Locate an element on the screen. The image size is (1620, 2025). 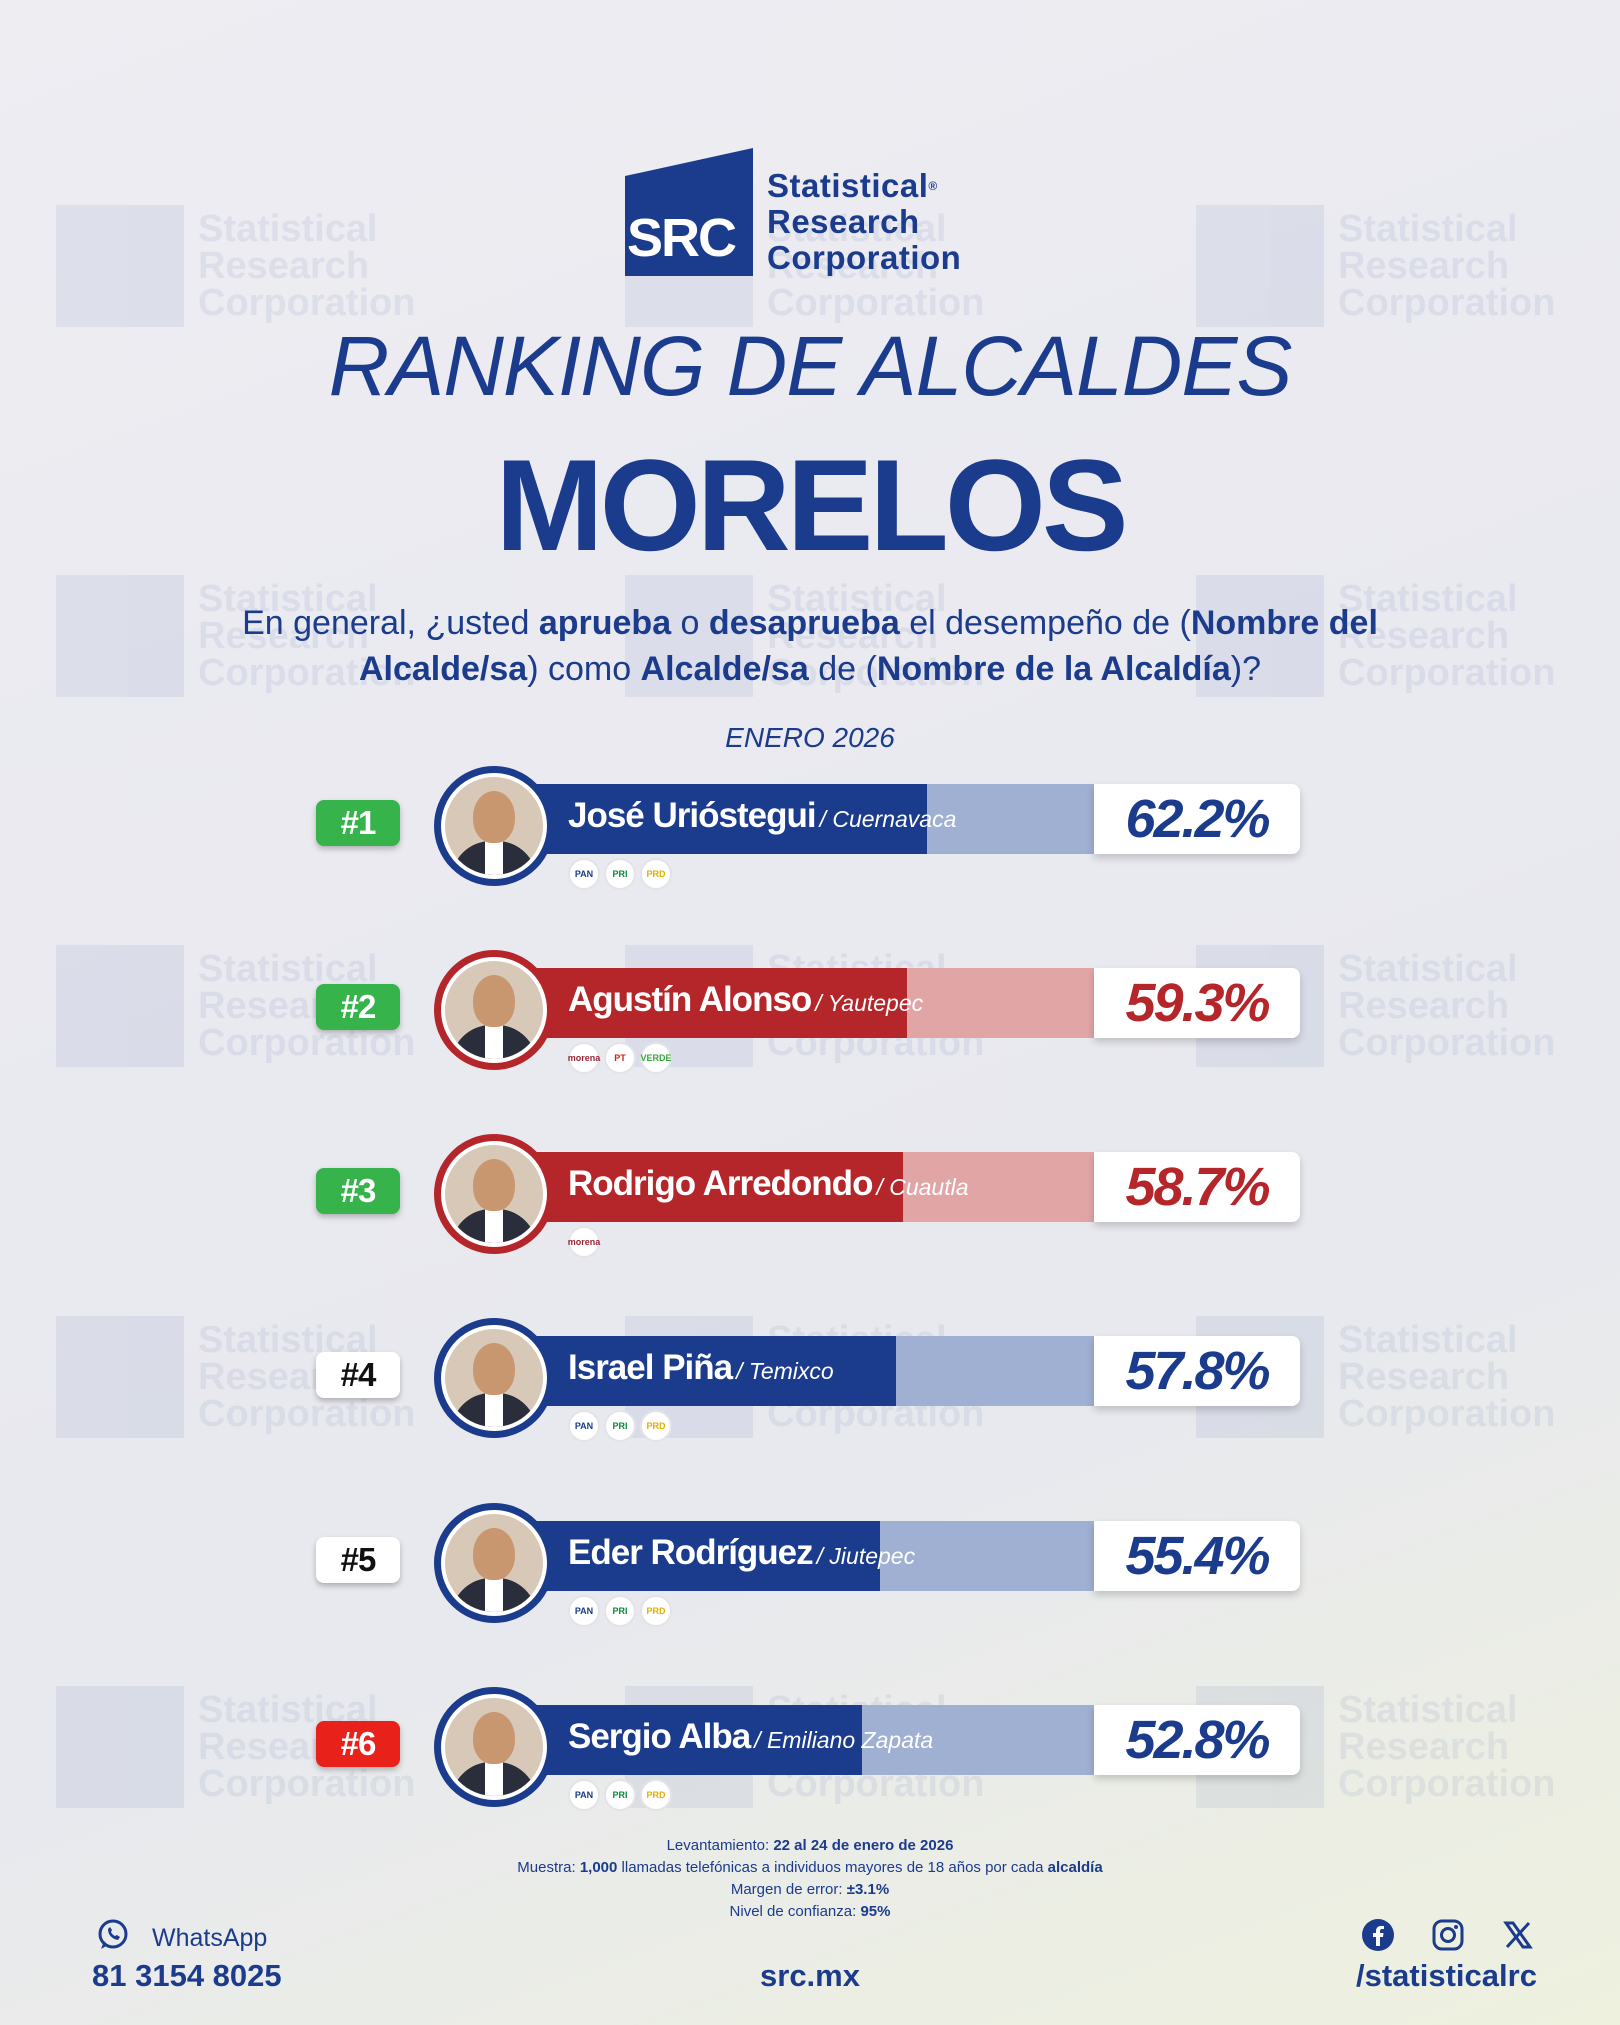
facebook-icon is located at coordinates (1378, 1935).